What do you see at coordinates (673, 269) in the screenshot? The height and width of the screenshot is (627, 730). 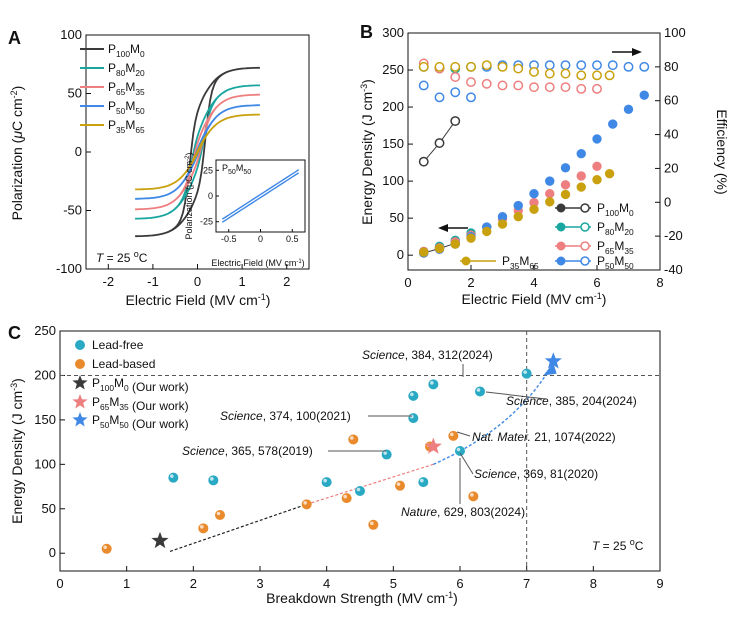 I see `panel-b-y2-tick-label: -40` at bounding box center [673, 269].